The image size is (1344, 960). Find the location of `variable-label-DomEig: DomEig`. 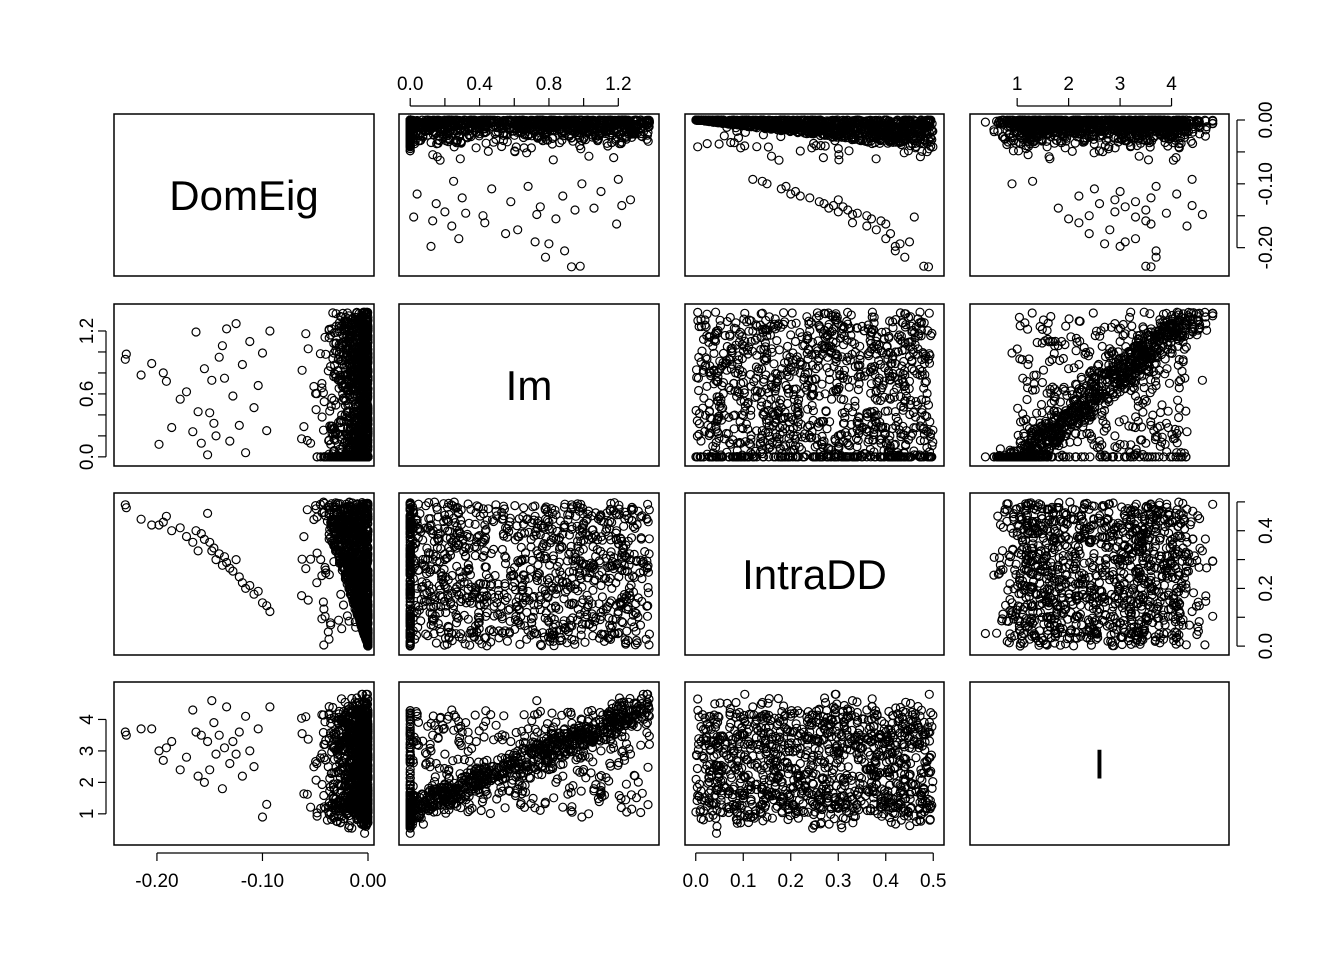

variable-label-DomEig: DomEig is located at coordinates (243, 195).